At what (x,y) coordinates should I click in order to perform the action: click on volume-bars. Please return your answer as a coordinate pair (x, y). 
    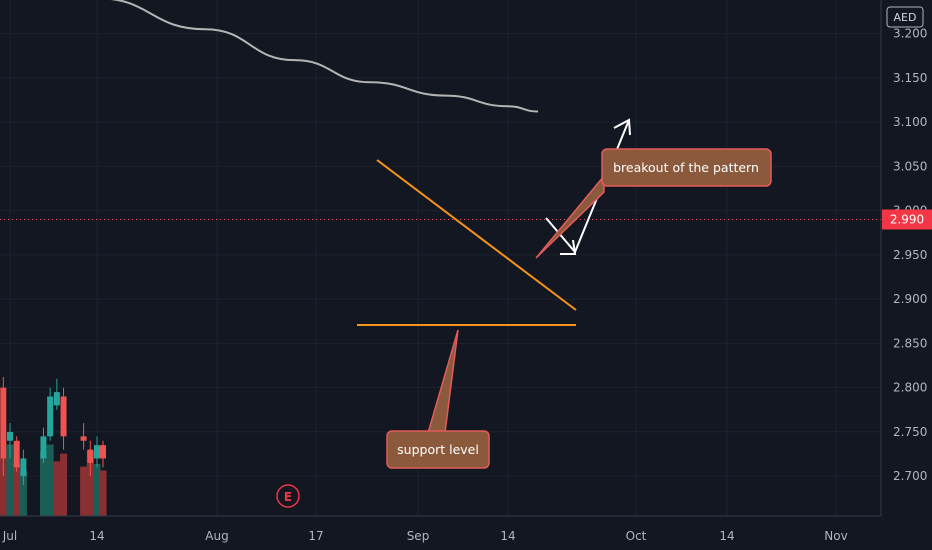
    Looking at the image, I should click on (53, 480).